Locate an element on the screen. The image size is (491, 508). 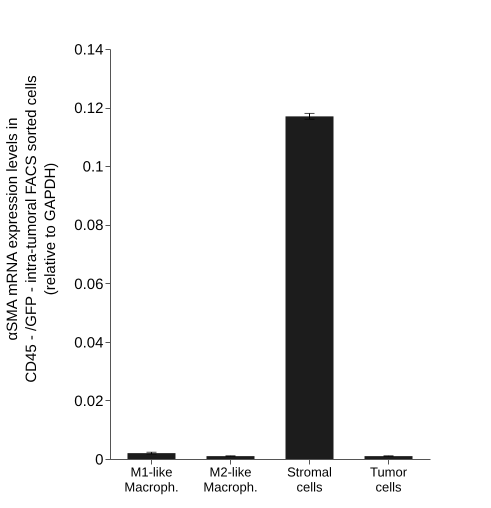
x-tick-label: Stromal cells is located at coordinates (309, 479).